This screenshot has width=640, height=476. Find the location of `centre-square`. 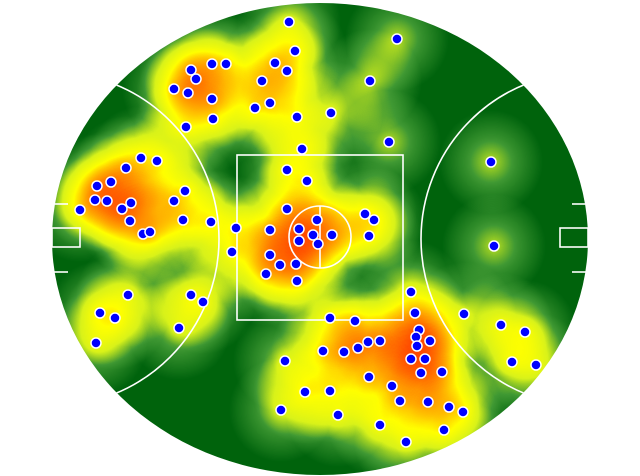

centre-square is located at coordinates (320, 237).